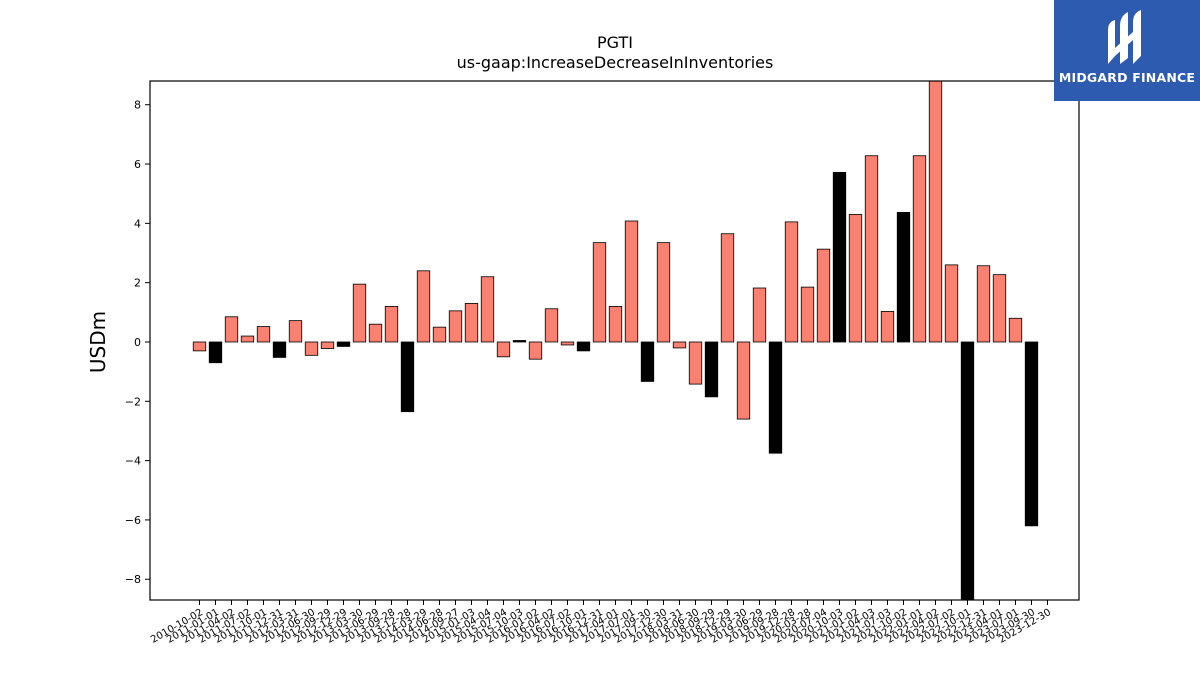 The height and width of the screenshot is (675, 1200). Describe the element at coordinates (1127, 77) in the screenshot. I see `logo-text: MIDGARD FINANCE` at that location.